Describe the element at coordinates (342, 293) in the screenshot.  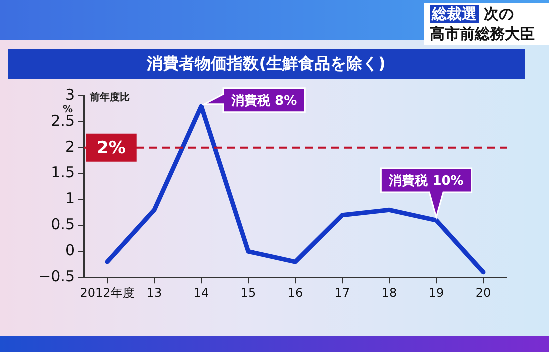
I see `x-tick-label: 17` at that location.